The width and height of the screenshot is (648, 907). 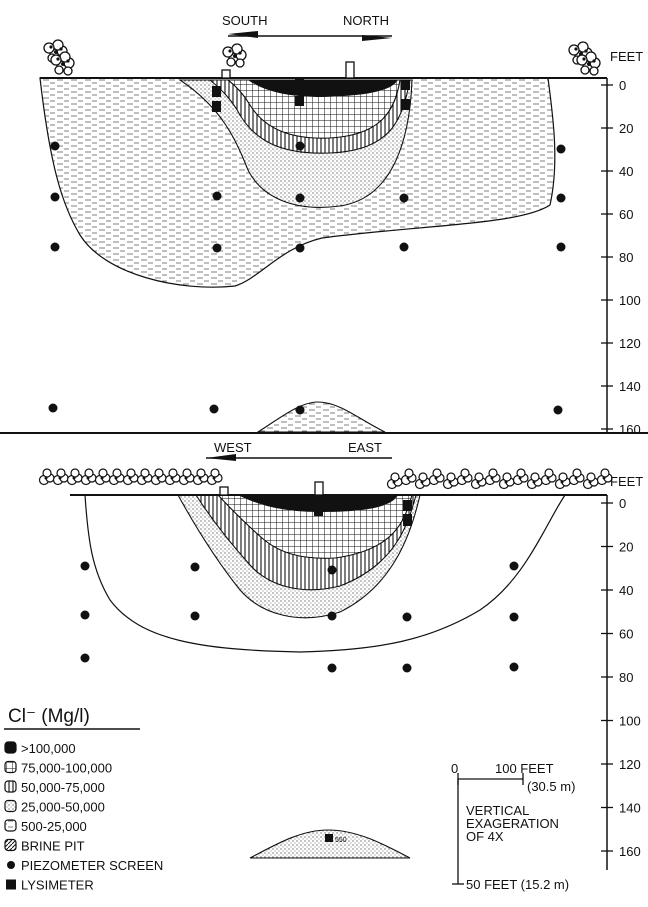 I want to click on legend-swatch-vertical, so click(x=10, y=786).